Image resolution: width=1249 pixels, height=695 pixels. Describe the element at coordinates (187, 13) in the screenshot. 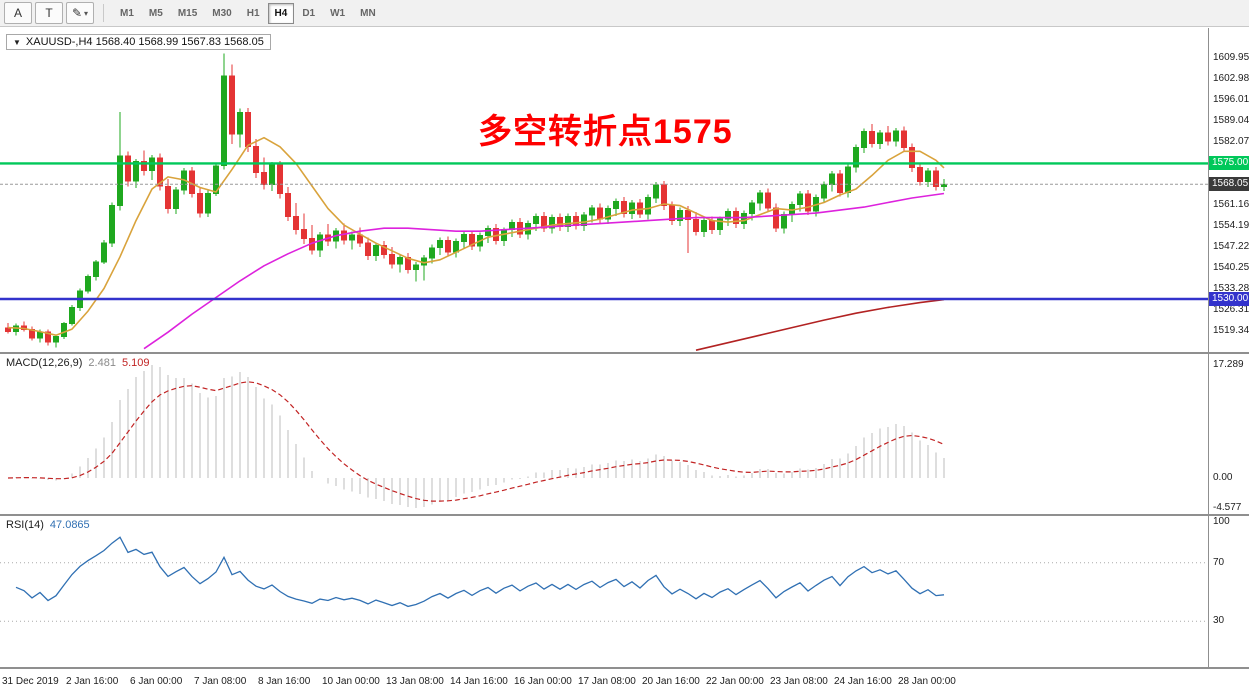

I see `timeframe-m15: M15` at that location.